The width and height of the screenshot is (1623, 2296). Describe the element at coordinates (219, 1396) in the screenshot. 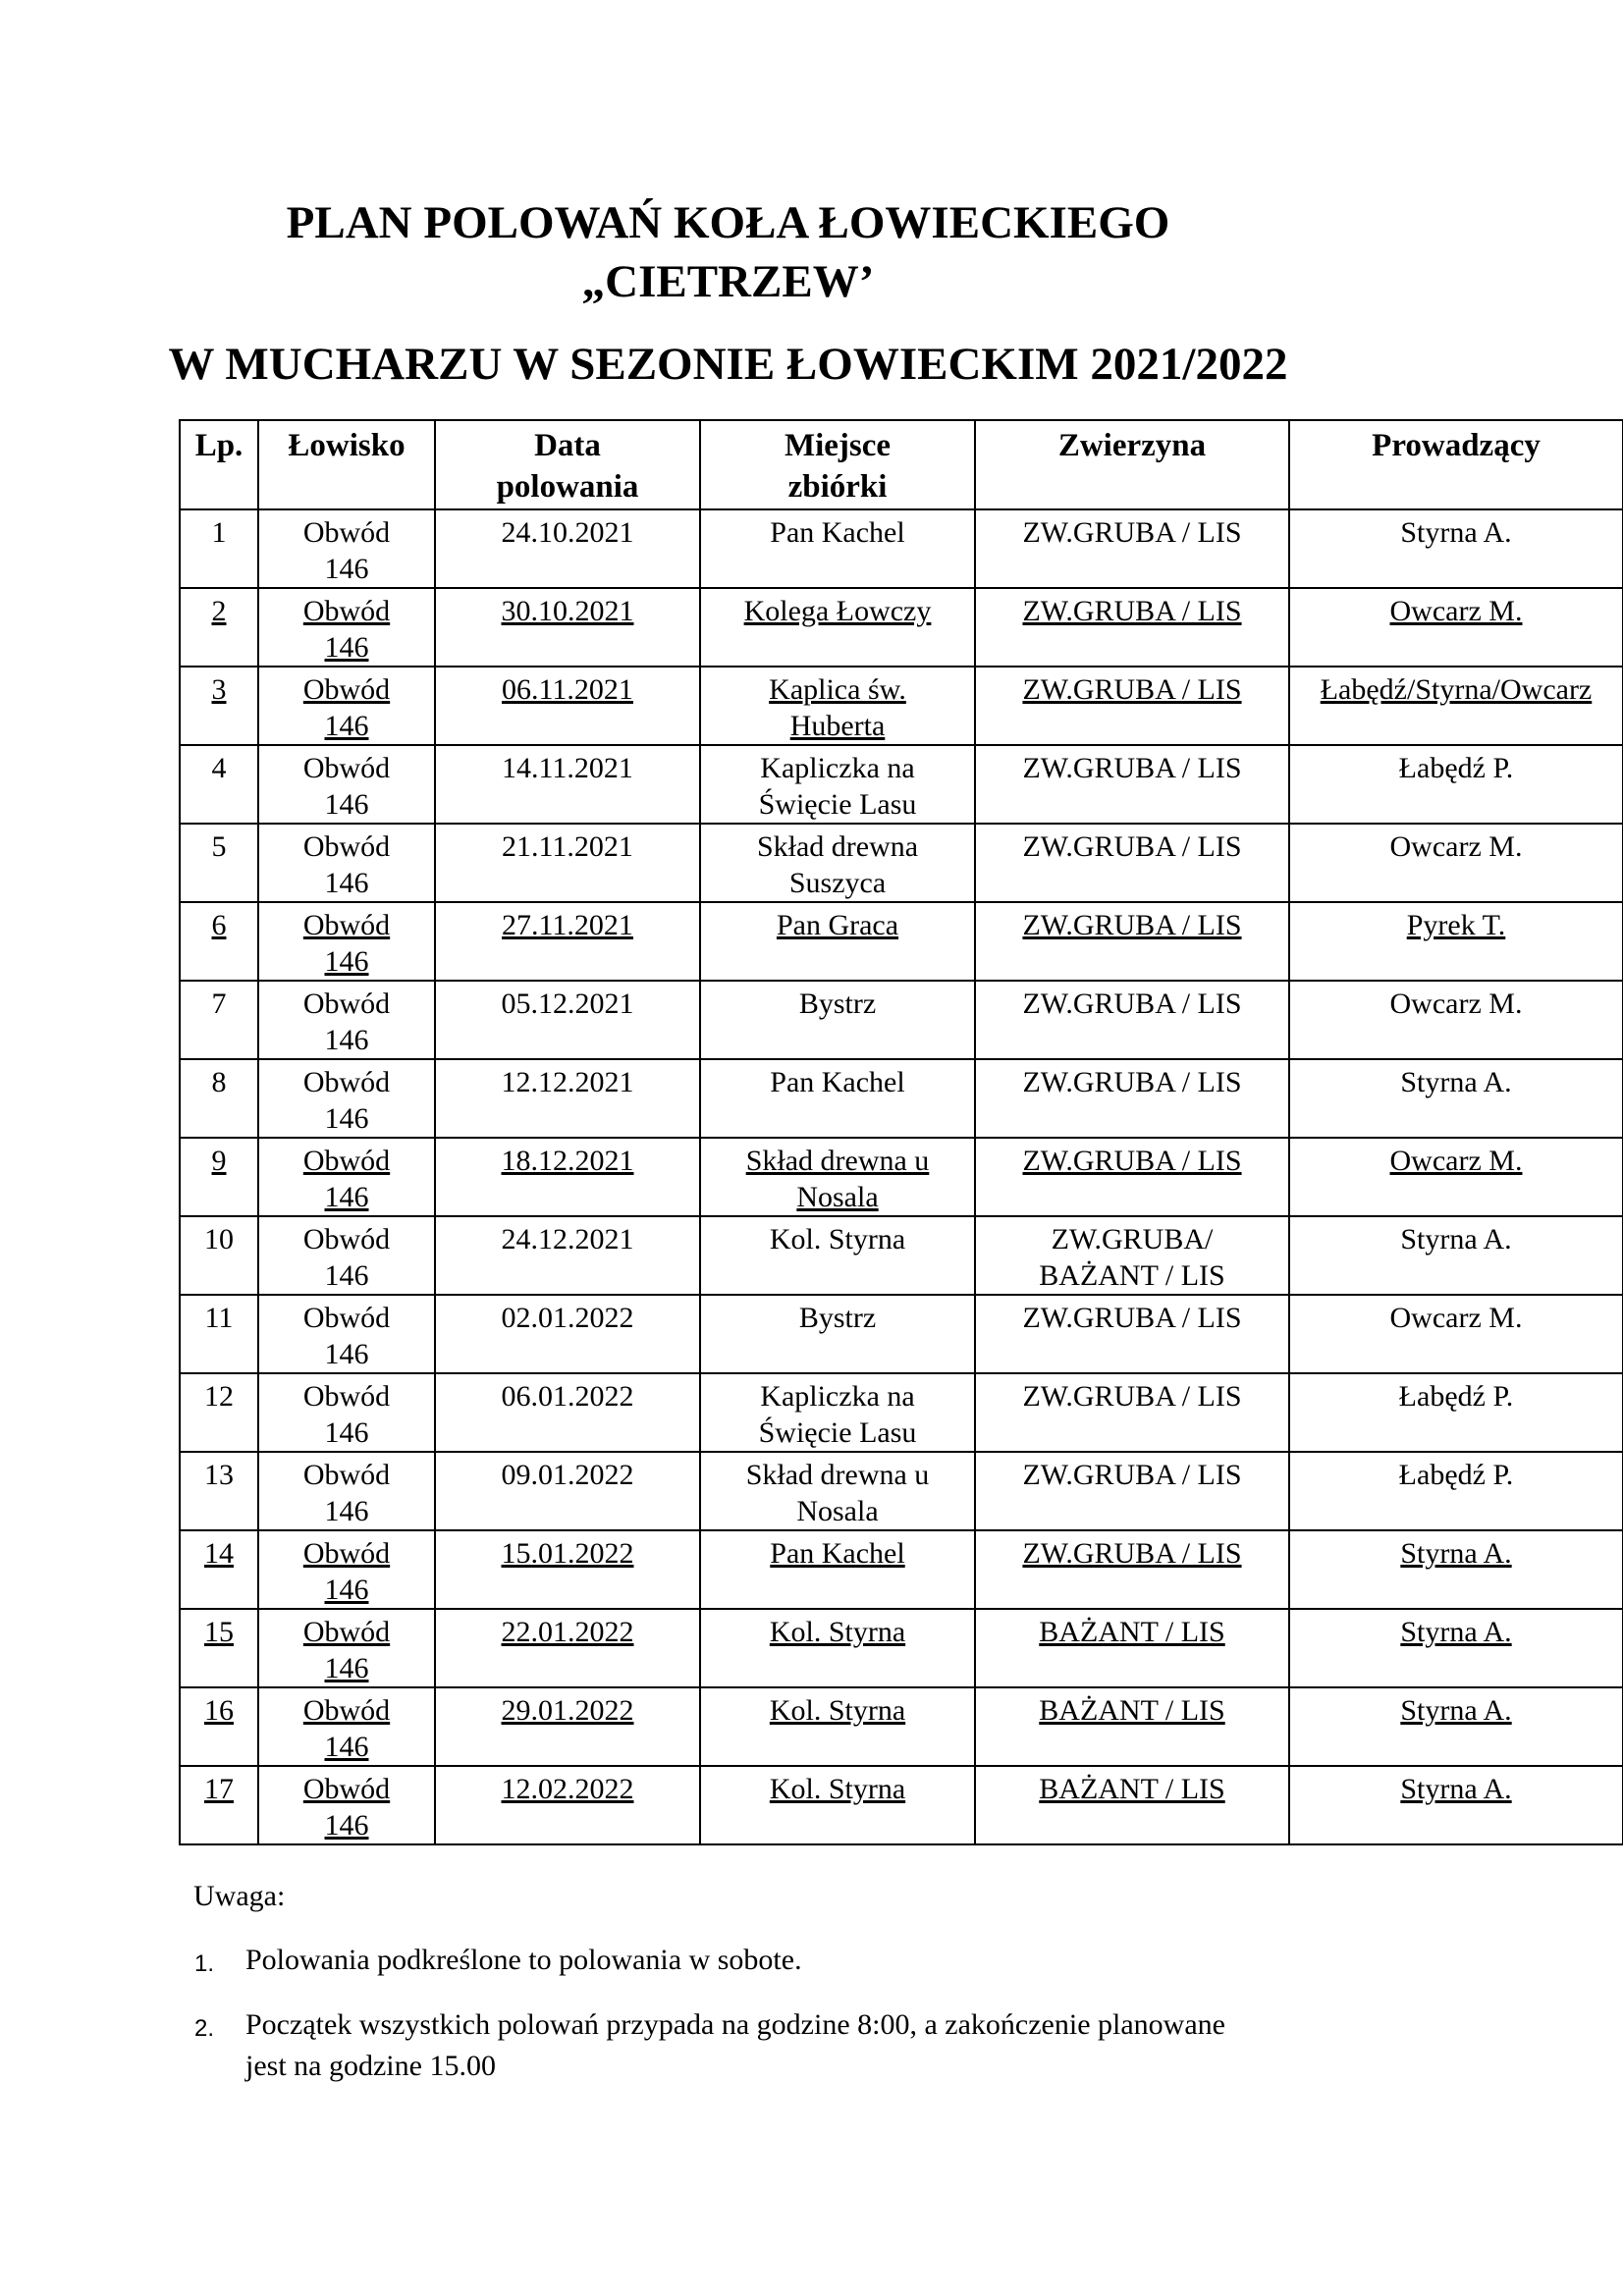

I see `cell-text: 12` at that location.